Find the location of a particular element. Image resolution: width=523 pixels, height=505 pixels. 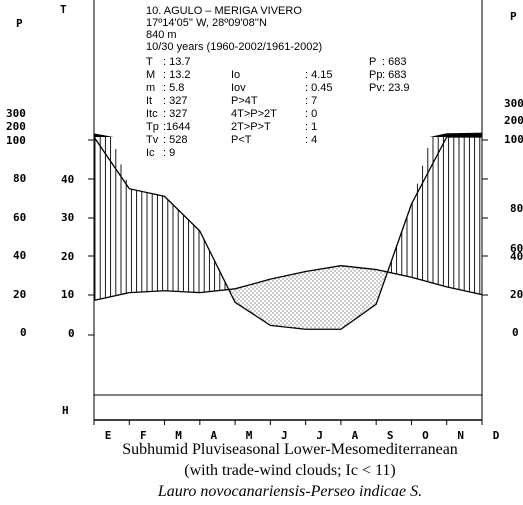

p-tick-label-right: 40 is located at coordinates (516, 256).